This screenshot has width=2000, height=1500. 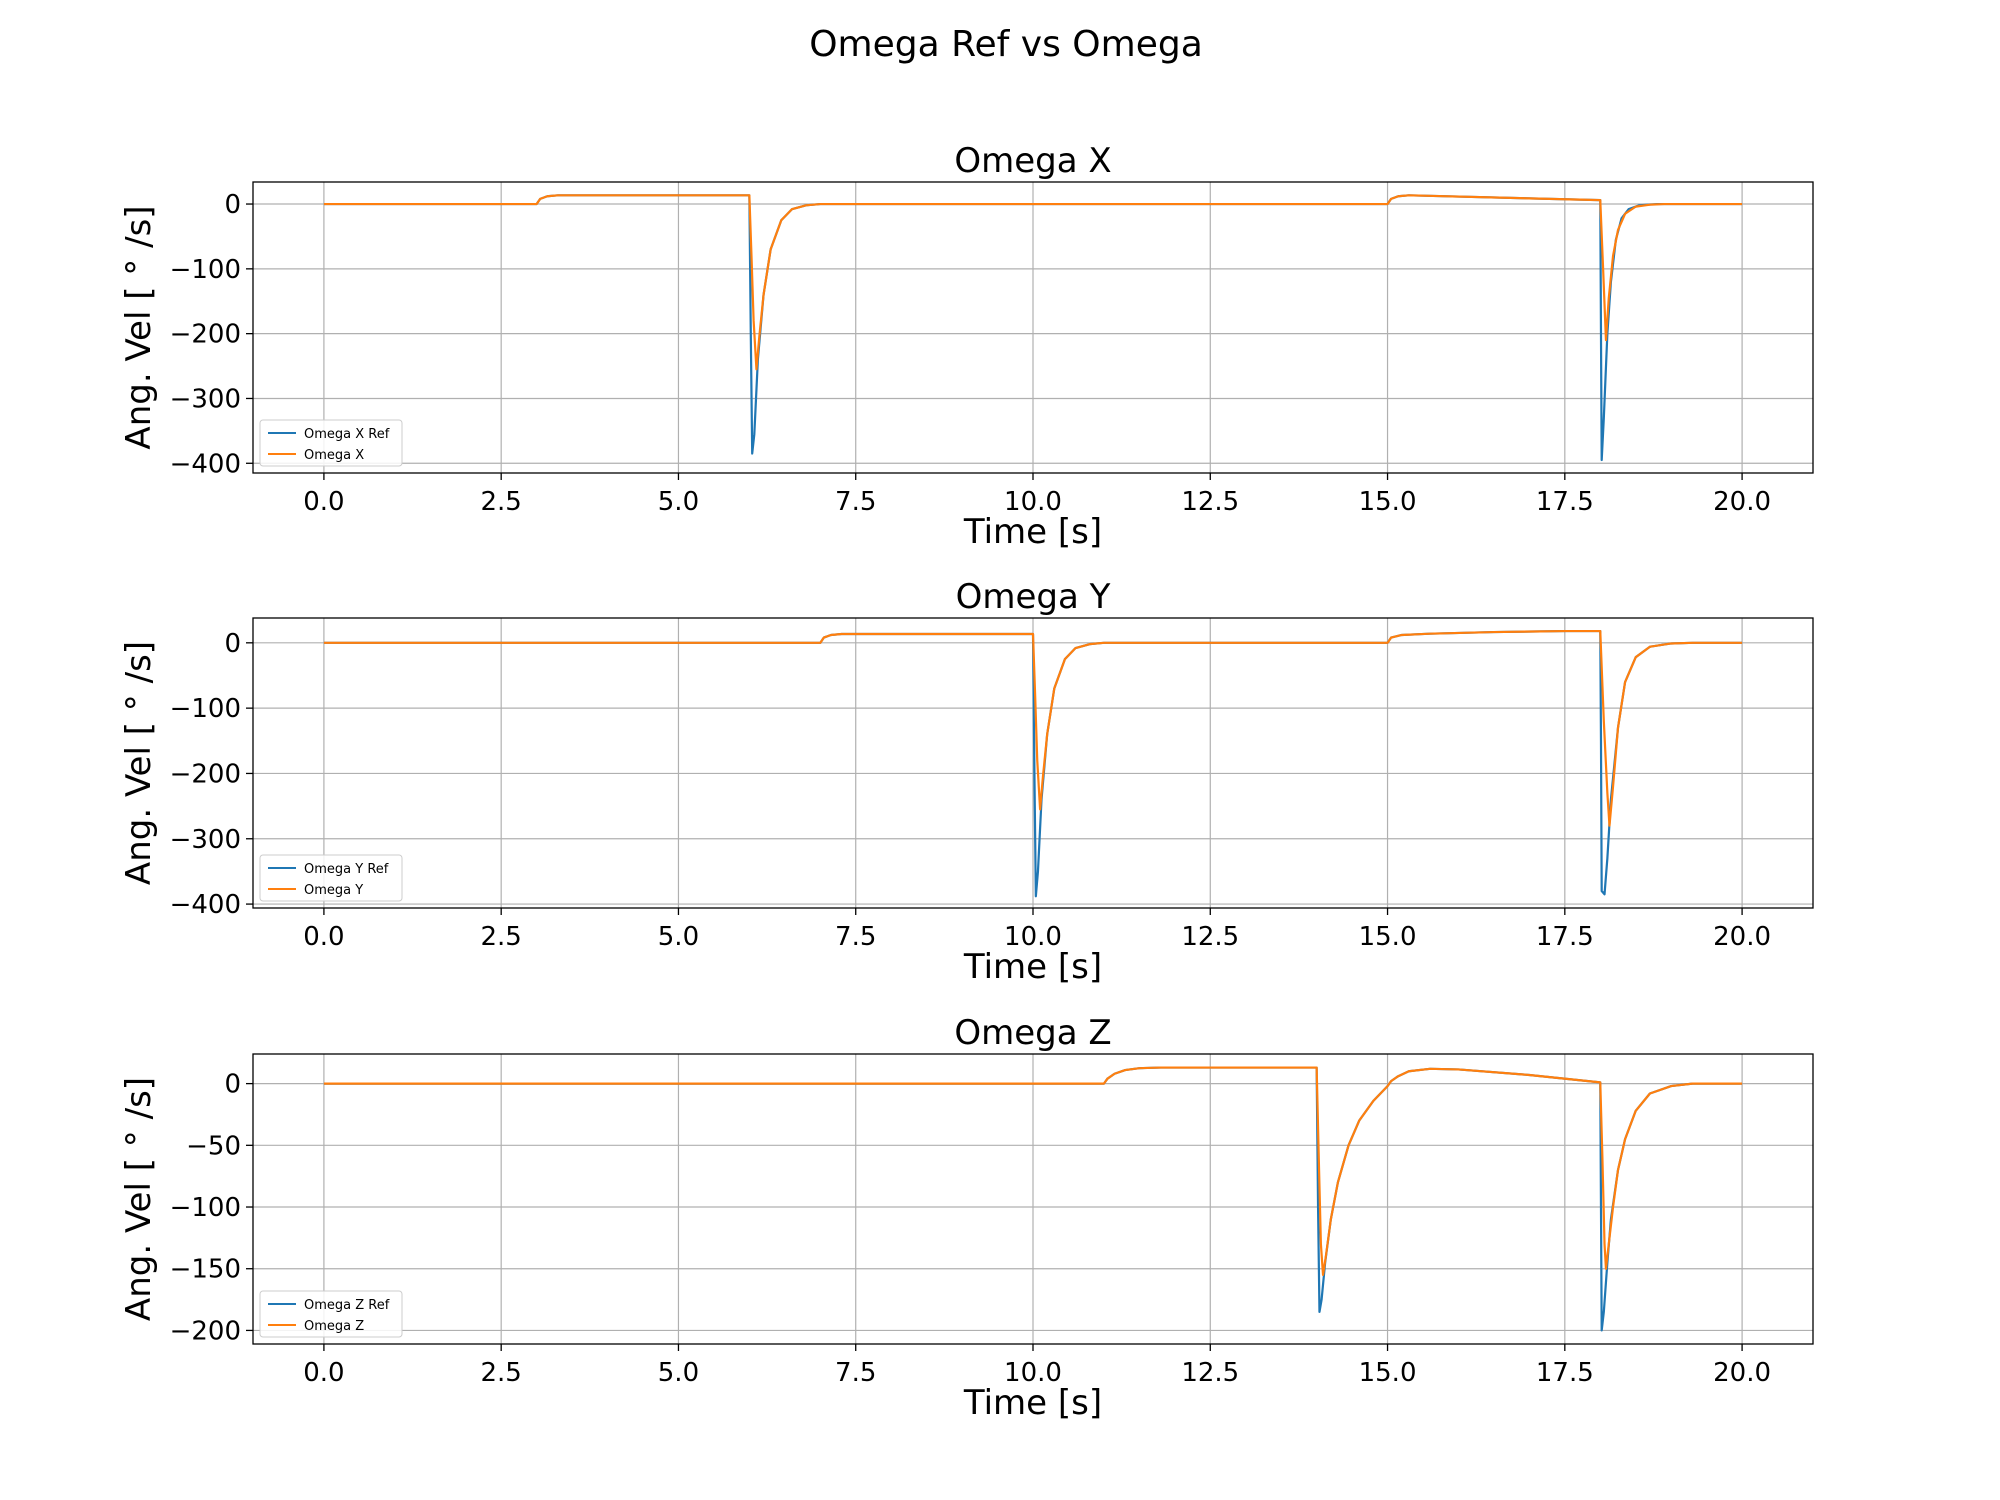 I want to click on y-tick-label: −150, so click(x=205, y=1270).